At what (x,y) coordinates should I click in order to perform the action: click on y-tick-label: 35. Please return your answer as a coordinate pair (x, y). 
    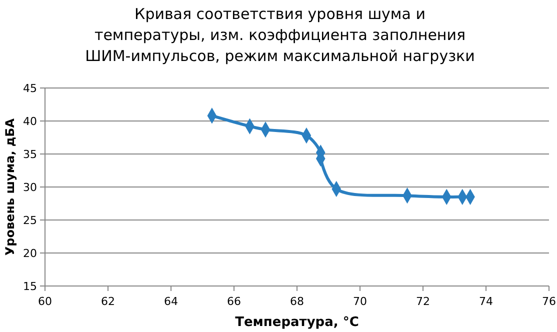
    Looking at the image, I should click on (30, 154).